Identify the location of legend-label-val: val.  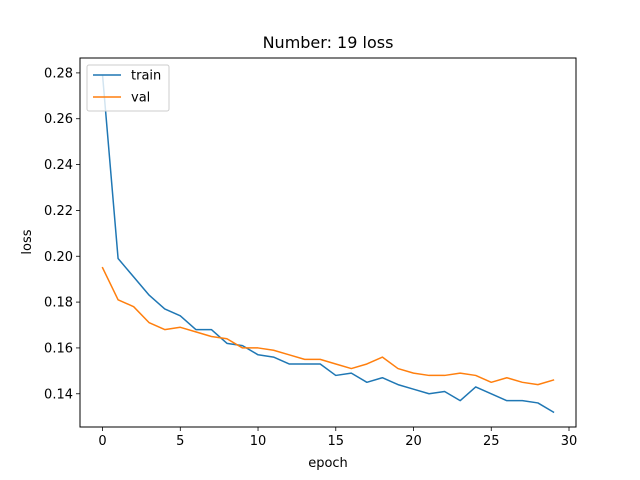
(140, 98).